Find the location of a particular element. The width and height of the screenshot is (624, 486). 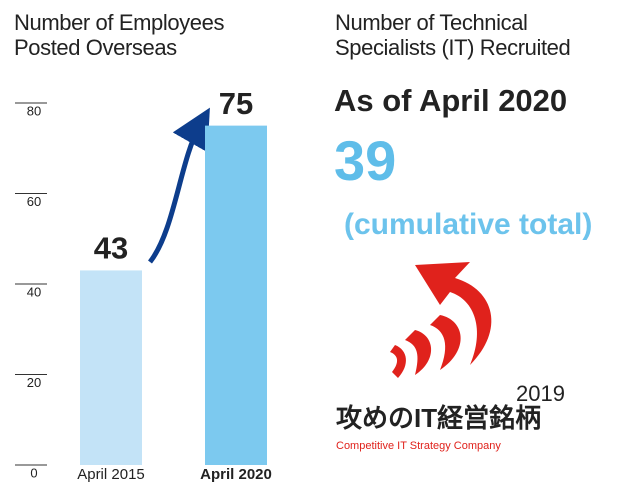

x-tick-label: April 2015 is located at coordinates (111, 474).